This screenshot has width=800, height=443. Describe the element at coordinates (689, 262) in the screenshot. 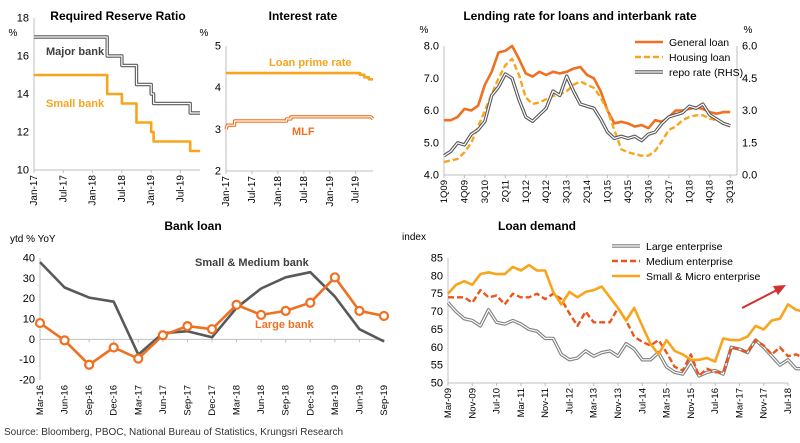

I see `legend-medium-enterprise-label: Medium enterprise` at that location.